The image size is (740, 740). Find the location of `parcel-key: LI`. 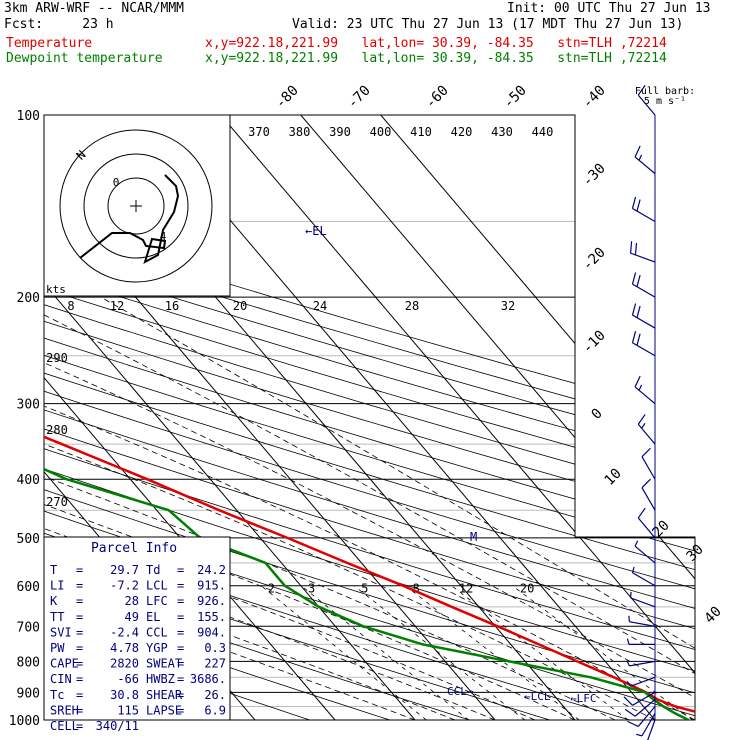

parcel-key: LI is located at coordinates (57, 586).